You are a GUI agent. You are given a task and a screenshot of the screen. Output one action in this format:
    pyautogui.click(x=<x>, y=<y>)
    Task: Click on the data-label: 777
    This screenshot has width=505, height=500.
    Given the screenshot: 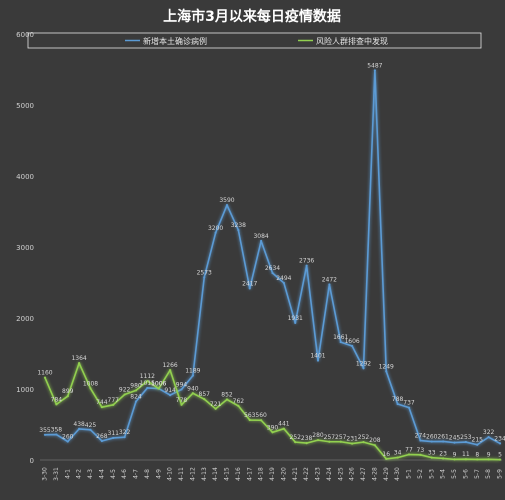 What is the action you would take?
    pyautogui.click(x=114, y=400)
    